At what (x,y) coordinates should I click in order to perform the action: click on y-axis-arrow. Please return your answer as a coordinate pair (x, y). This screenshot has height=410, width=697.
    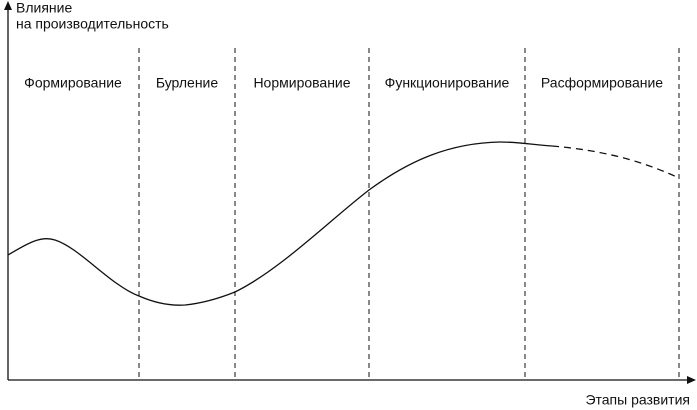
    Looking at the image, I should click on (8, 5).